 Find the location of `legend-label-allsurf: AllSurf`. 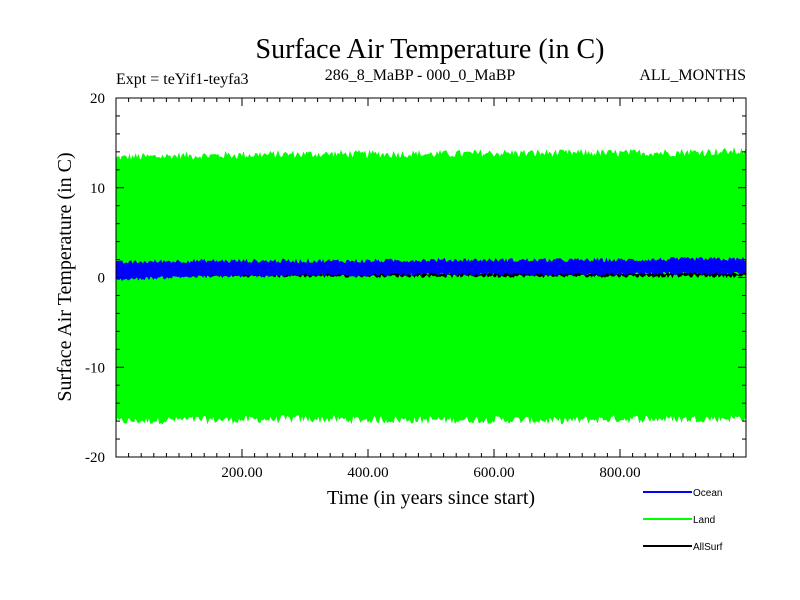

legend-label-allsurf: AllSurf is located at coordinates (708, 547).